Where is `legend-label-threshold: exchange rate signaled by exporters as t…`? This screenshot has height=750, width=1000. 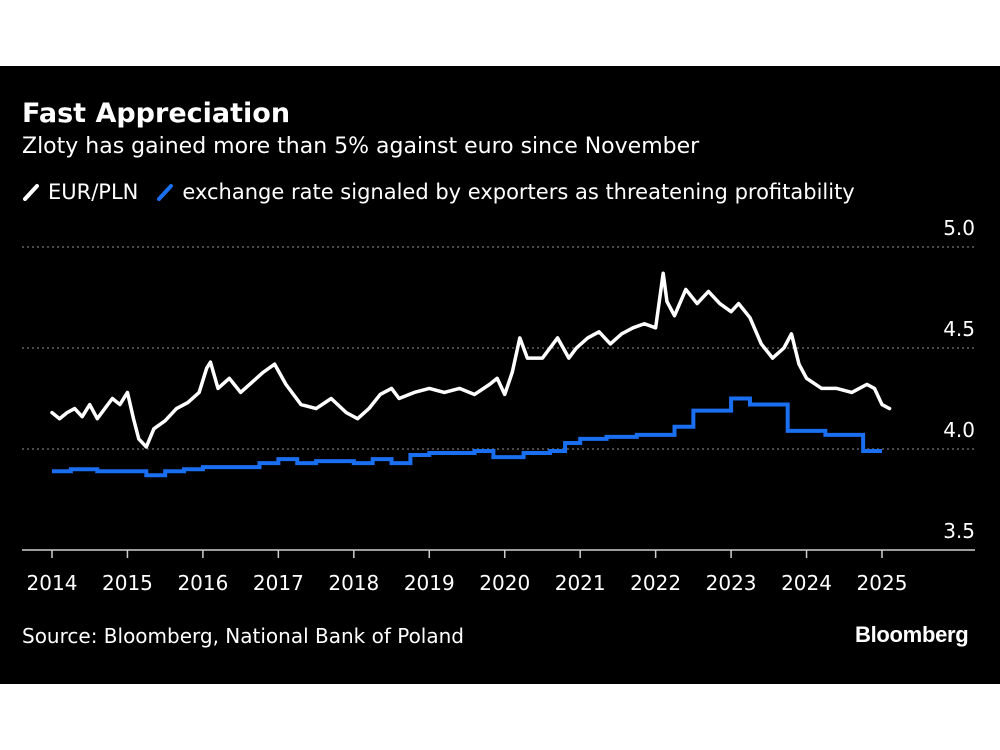
legend-label-threshold: exchange rate signaled by exporters as t… is located at coordinates (518, 192).